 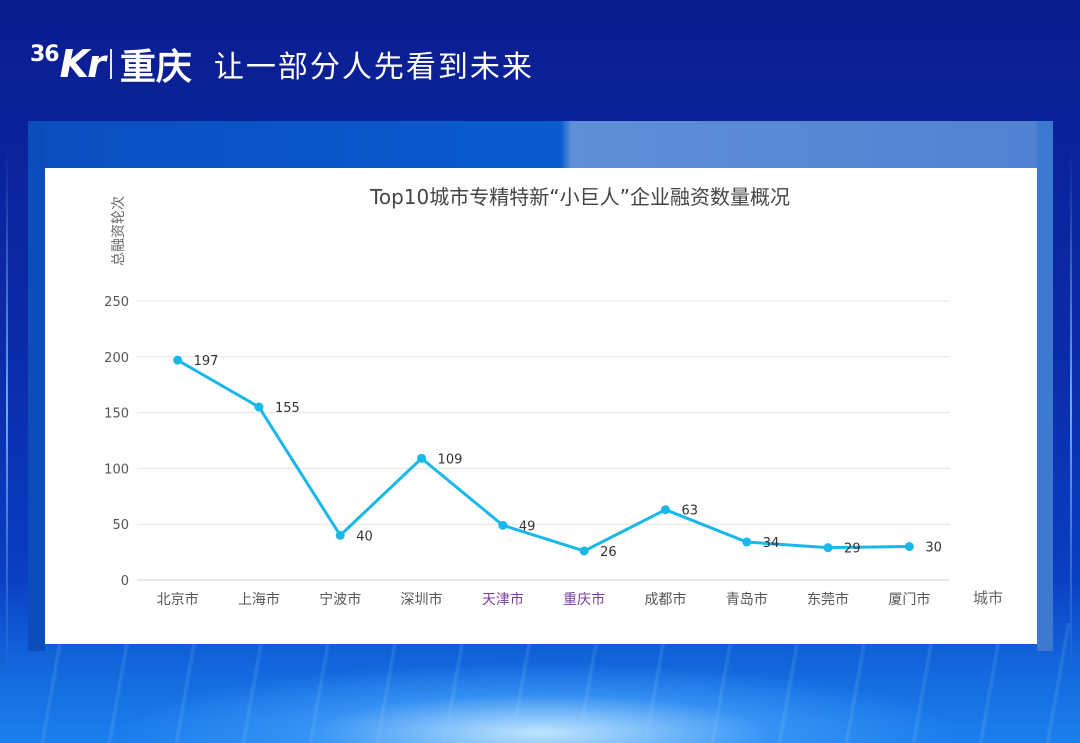 I want to click on x-ticks: 北京市 上海市 宁波市 深圳市 天津市 重庆市 成都市 青岛市 东莞市 厦门市, so click(x=544, y=599).